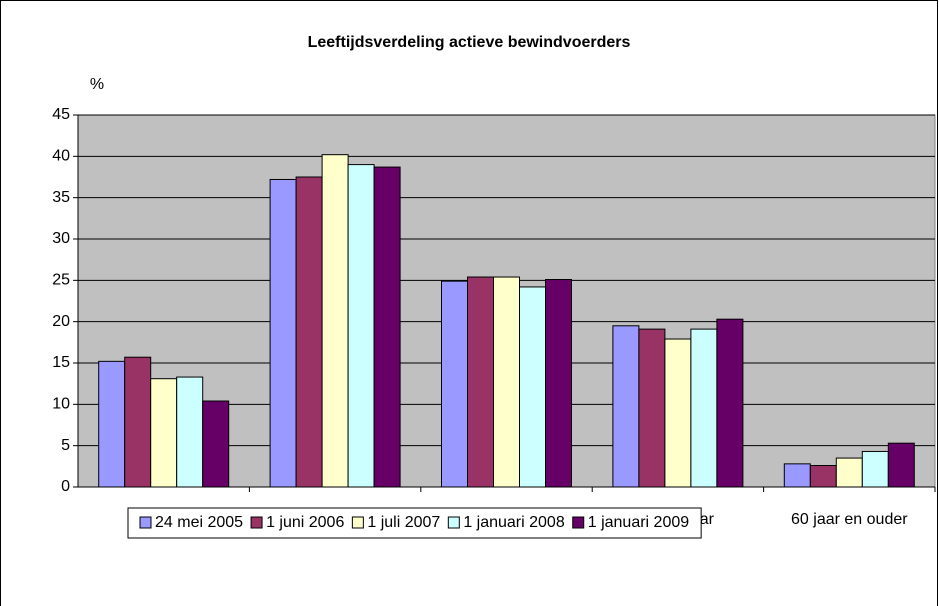 The width and height of the screenshot is (939, 606). Describe the element at coordinates (305, 522) in the screenshot. I see `legend-label: 1 juni 2006` at that location.